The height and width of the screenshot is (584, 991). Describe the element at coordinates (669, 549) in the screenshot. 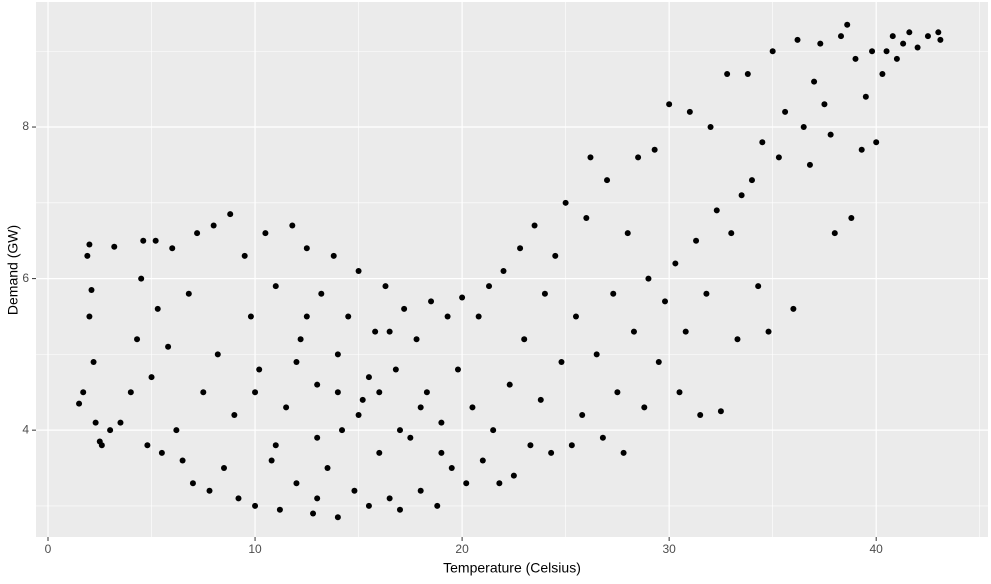

I see `x-tick-label: 30` at that location.